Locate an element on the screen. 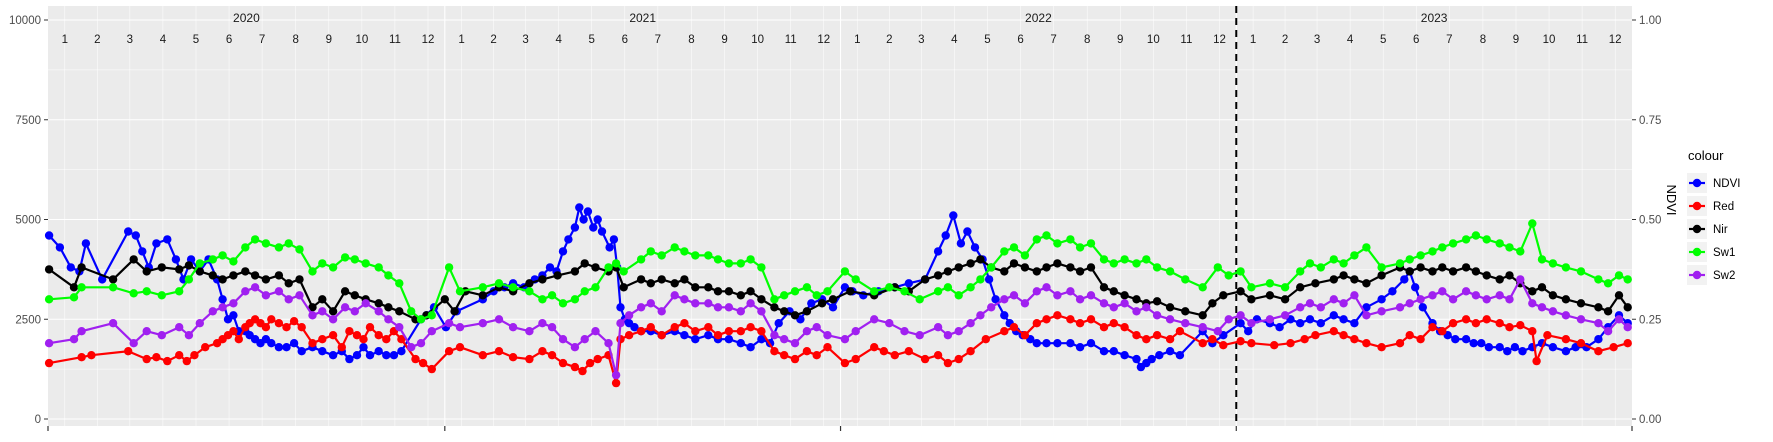  month-label: 9 is located at coordinates (1120, 40).